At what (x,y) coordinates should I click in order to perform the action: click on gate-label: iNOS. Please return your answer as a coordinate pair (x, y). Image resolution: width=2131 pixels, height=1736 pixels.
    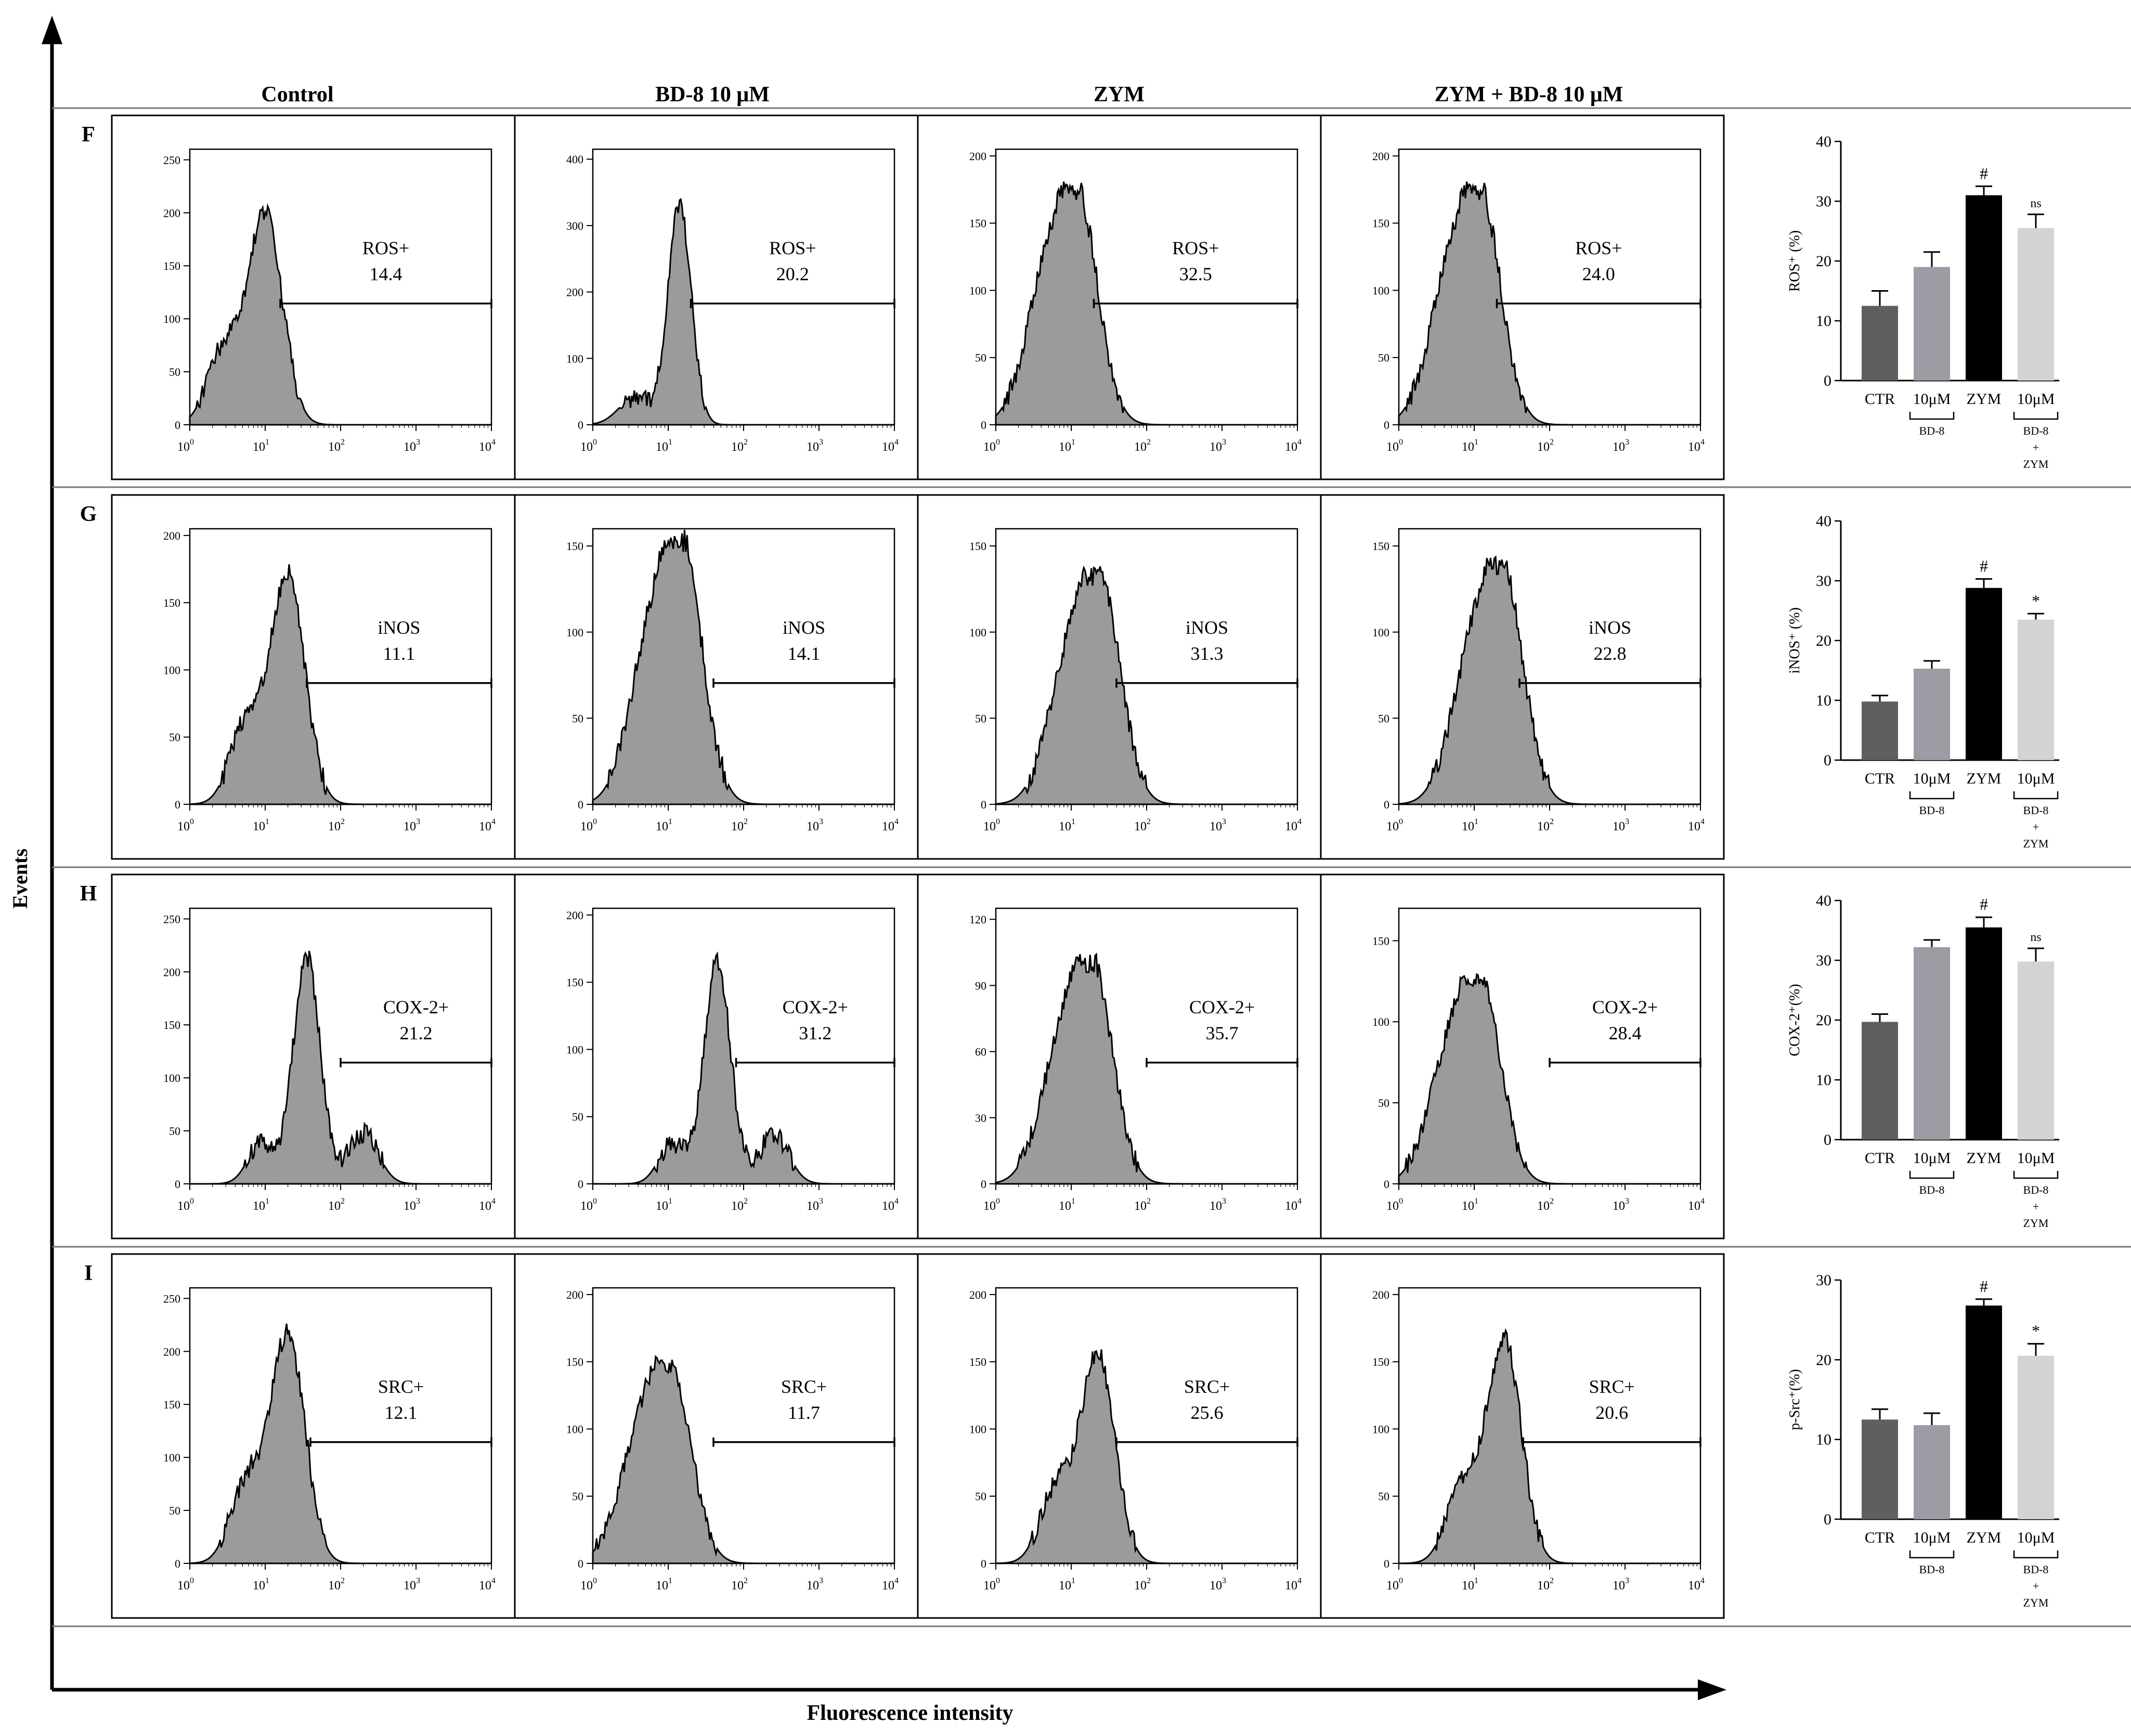
    Looking at the image, I should click on (399, 627).